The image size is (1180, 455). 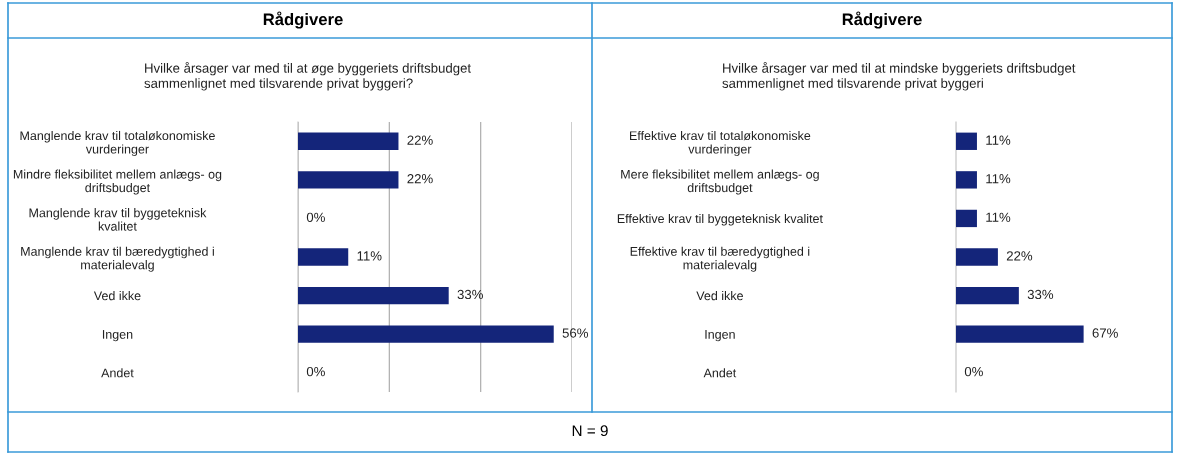 I want to click on text: N = 9, so click(x=590, y=431).